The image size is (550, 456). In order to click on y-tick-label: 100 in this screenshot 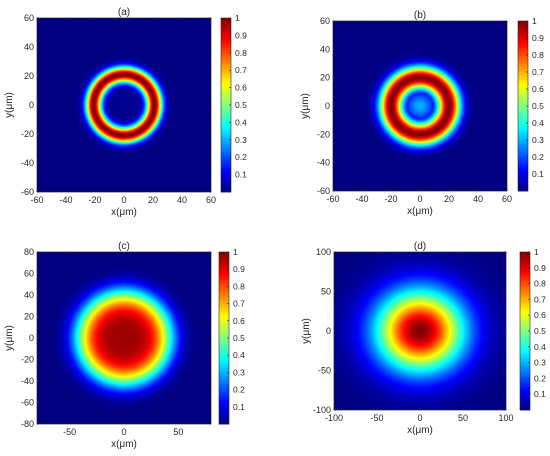, I will do `click(323, 252)`.